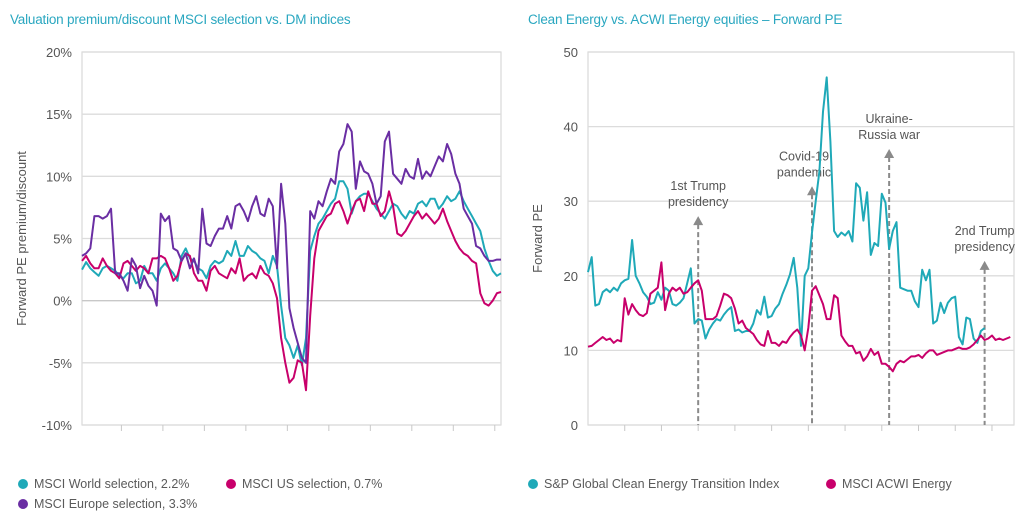 Image resolution: width=1024 pixels, height=525 pixels. What do you see at coordinates (57, 425) in the screenshot?
I see `y-tick-label: -10%` at bounding box center [57, 425].